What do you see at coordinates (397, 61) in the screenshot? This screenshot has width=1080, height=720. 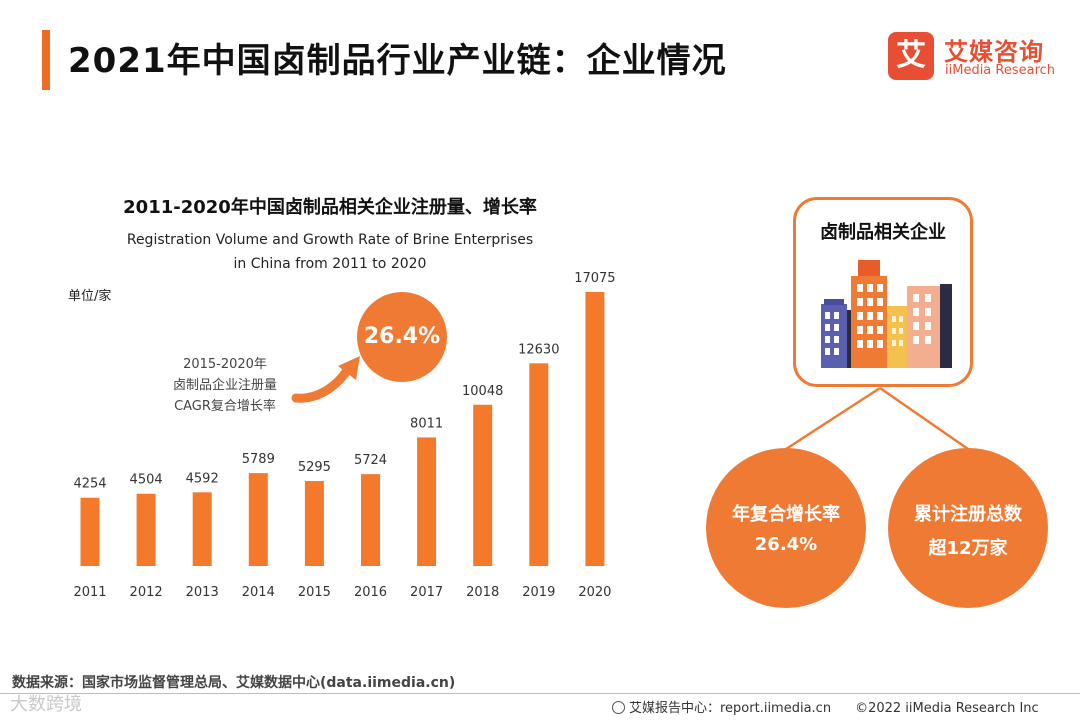 I see `page-title: 2021年中国卤制品行业产业链：企业情况` at bounding box center [397, 61].